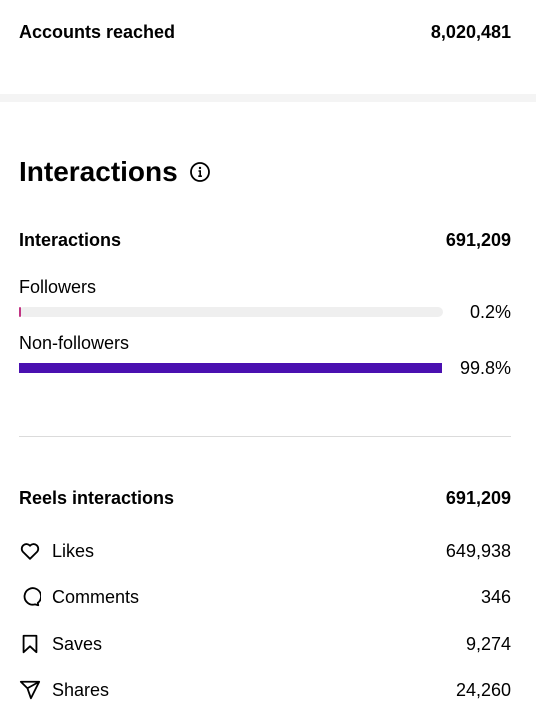 Image resolution: width=536 pixels, height=720 pixels. Describe the element at coordinates (478, 240) in the screenshot. I see `interactions-value: 691,209` at that location.